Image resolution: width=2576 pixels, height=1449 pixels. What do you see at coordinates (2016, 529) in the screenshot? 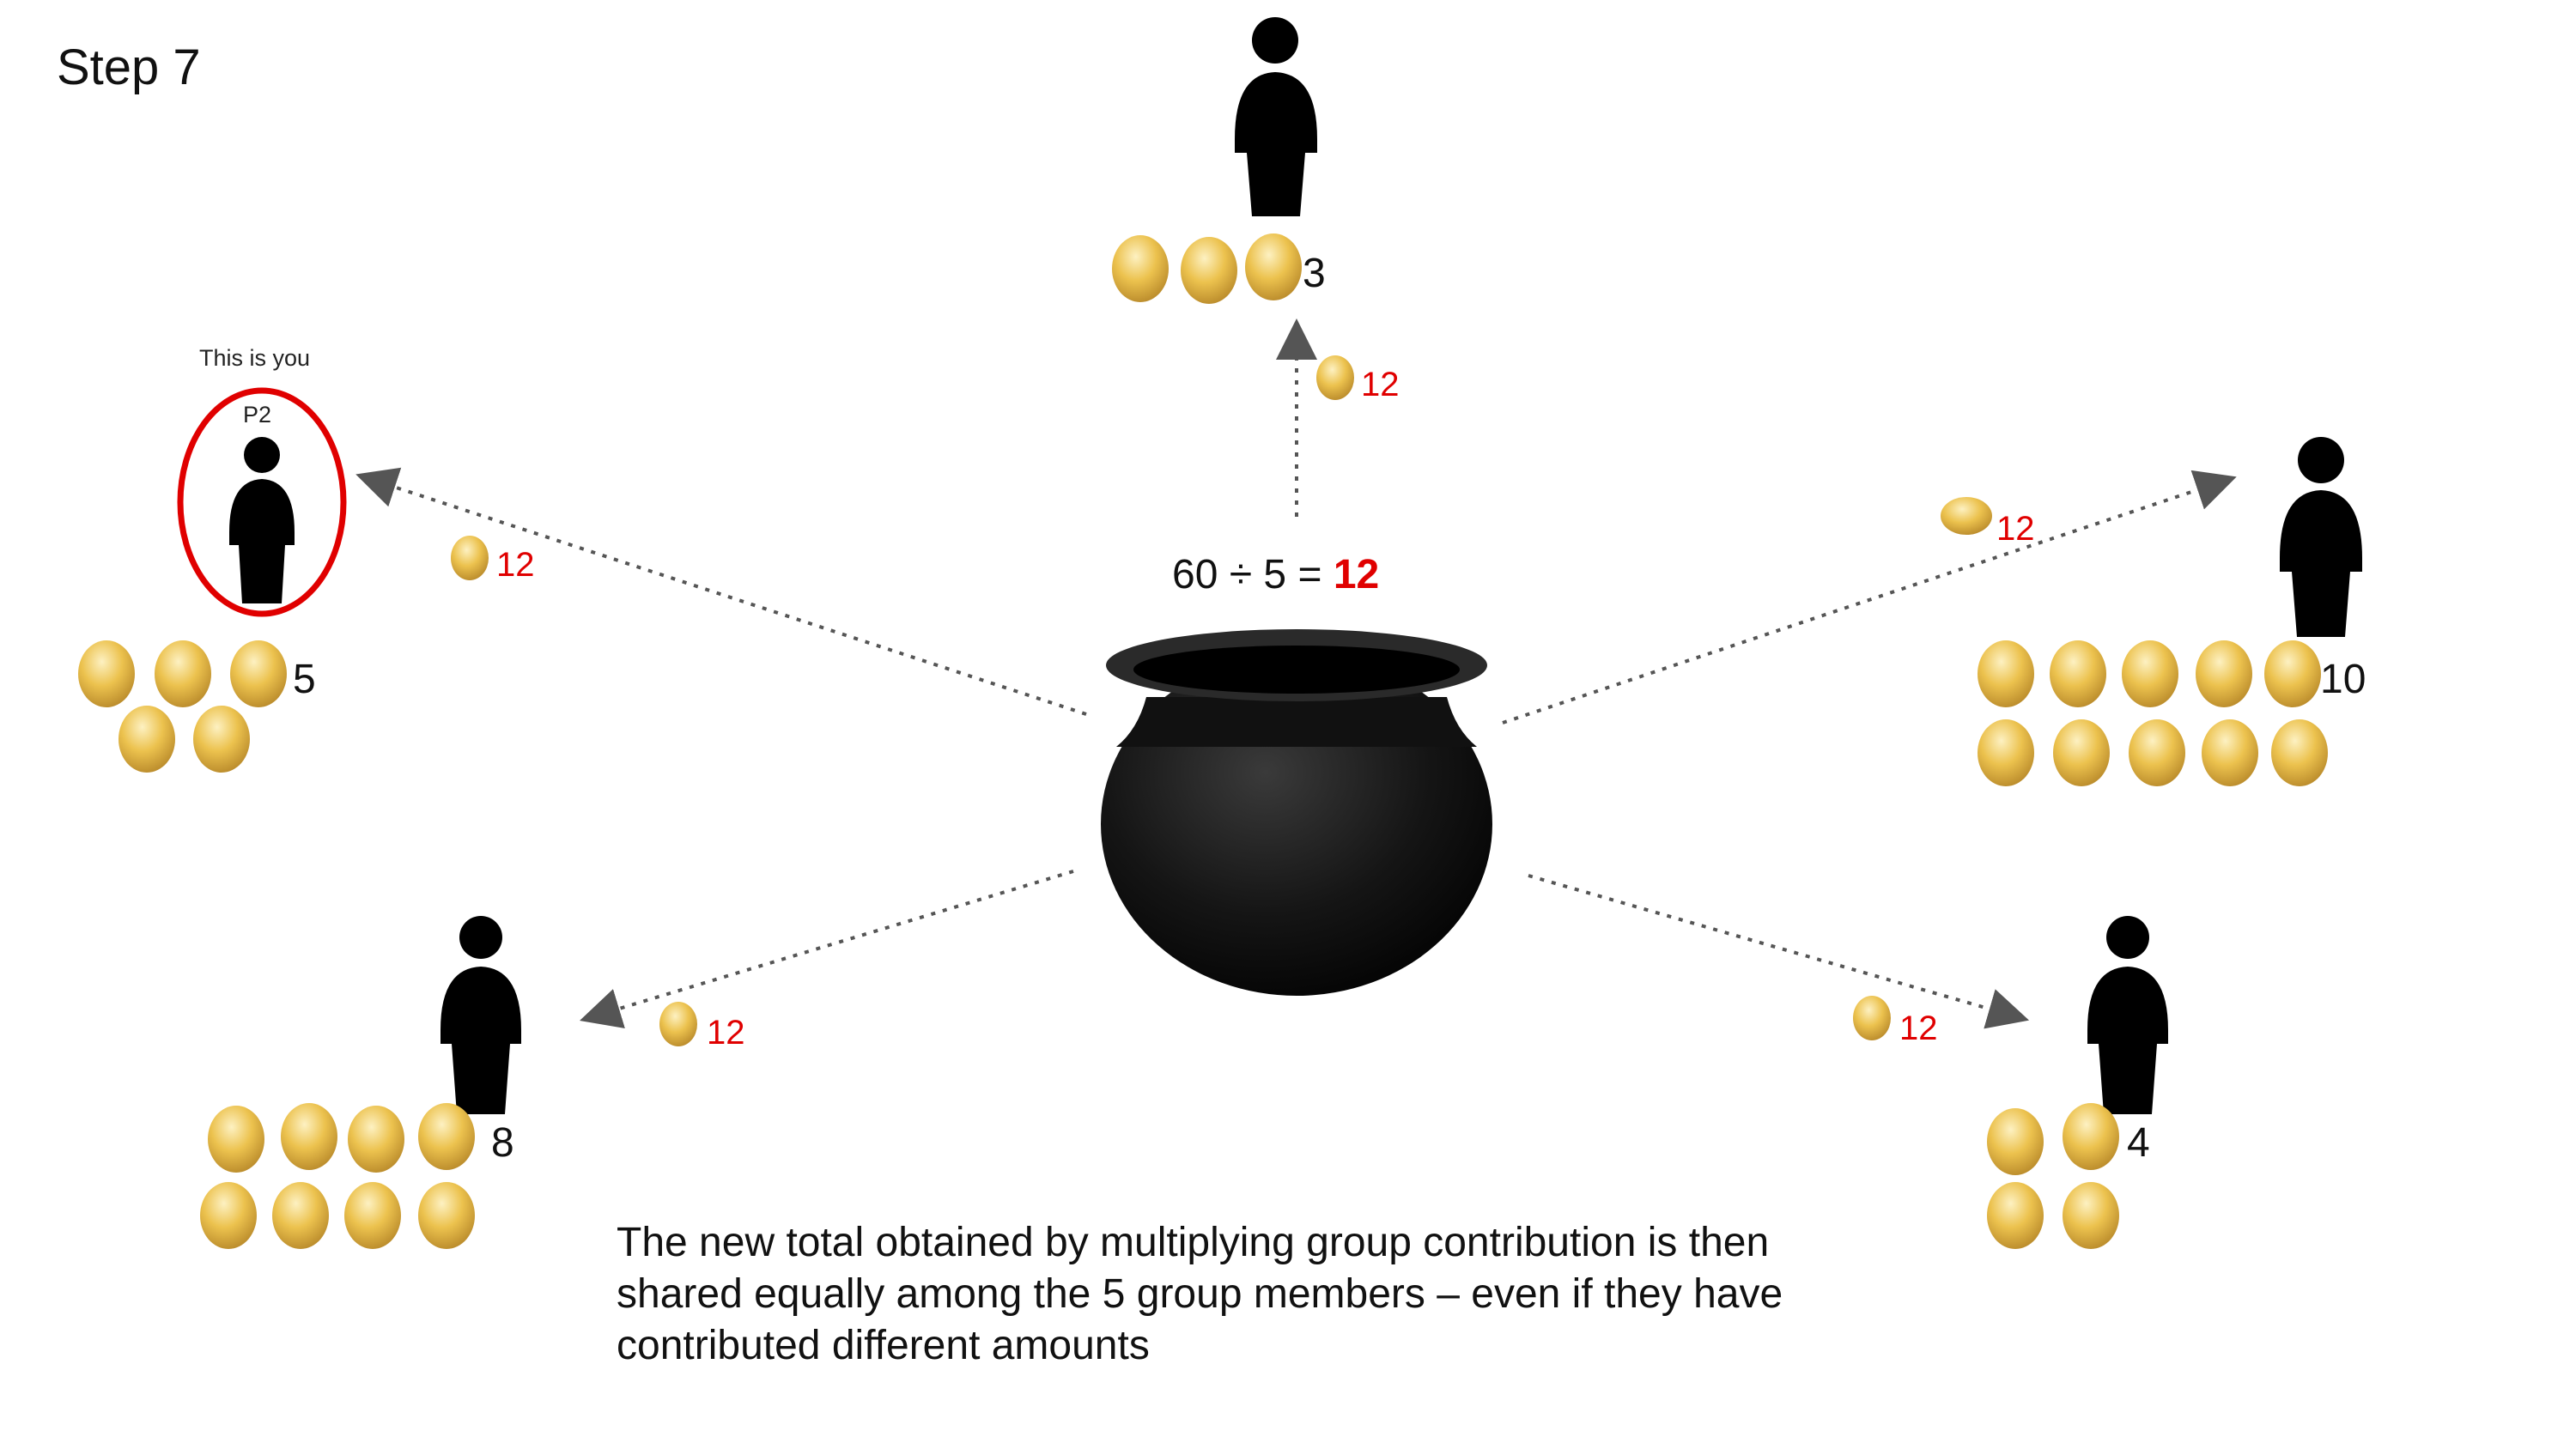
I see `share-amount-right: 12` at bounding box center [2016, 529].